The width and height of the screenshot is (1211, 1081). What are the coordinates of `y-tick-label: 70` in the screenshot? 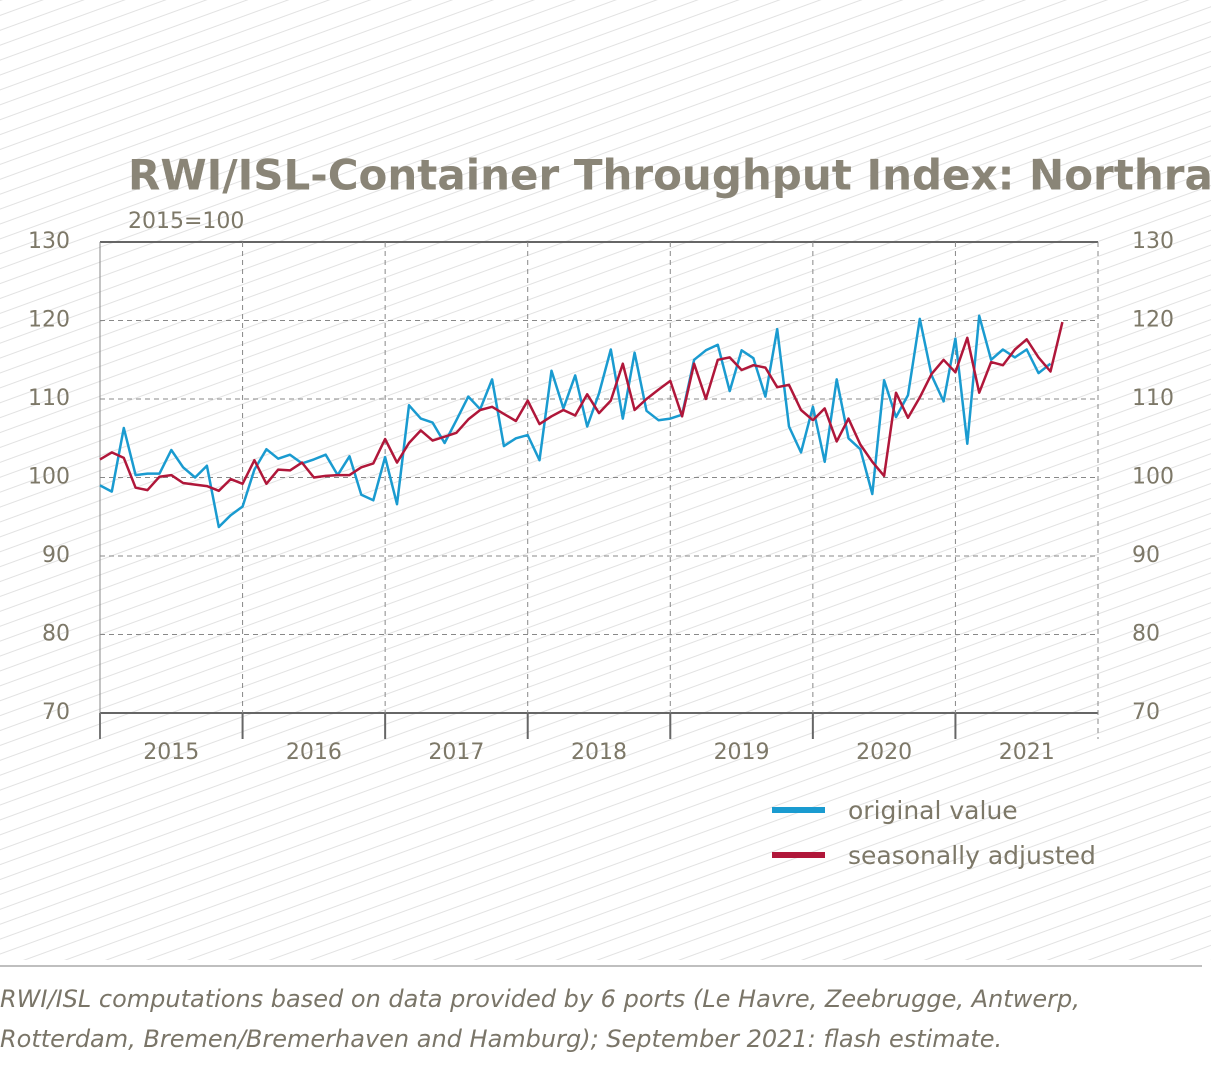 It's located at (56, 712).